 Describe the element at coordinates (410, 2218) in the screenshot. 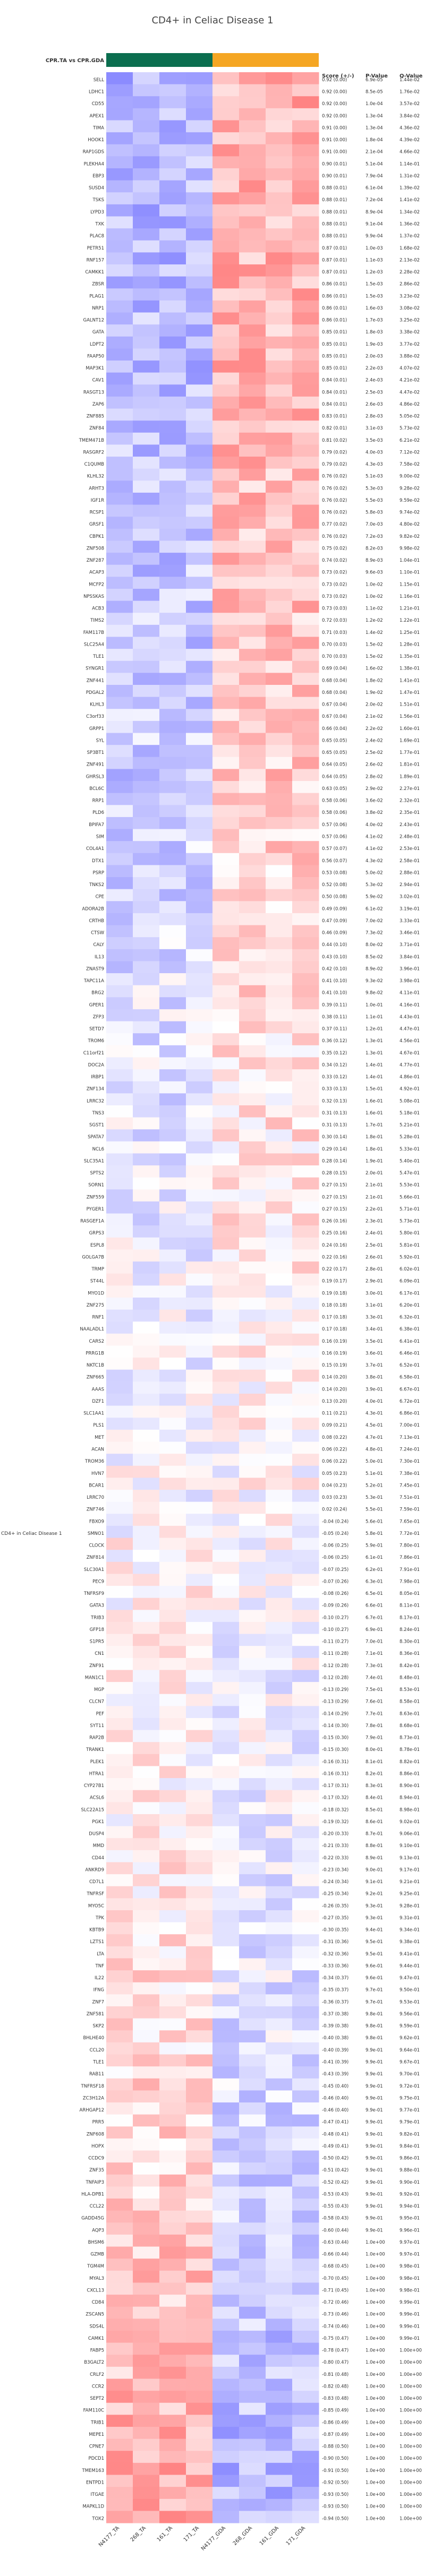

I see `qvalue-cell: 9.95e-01` at that location.